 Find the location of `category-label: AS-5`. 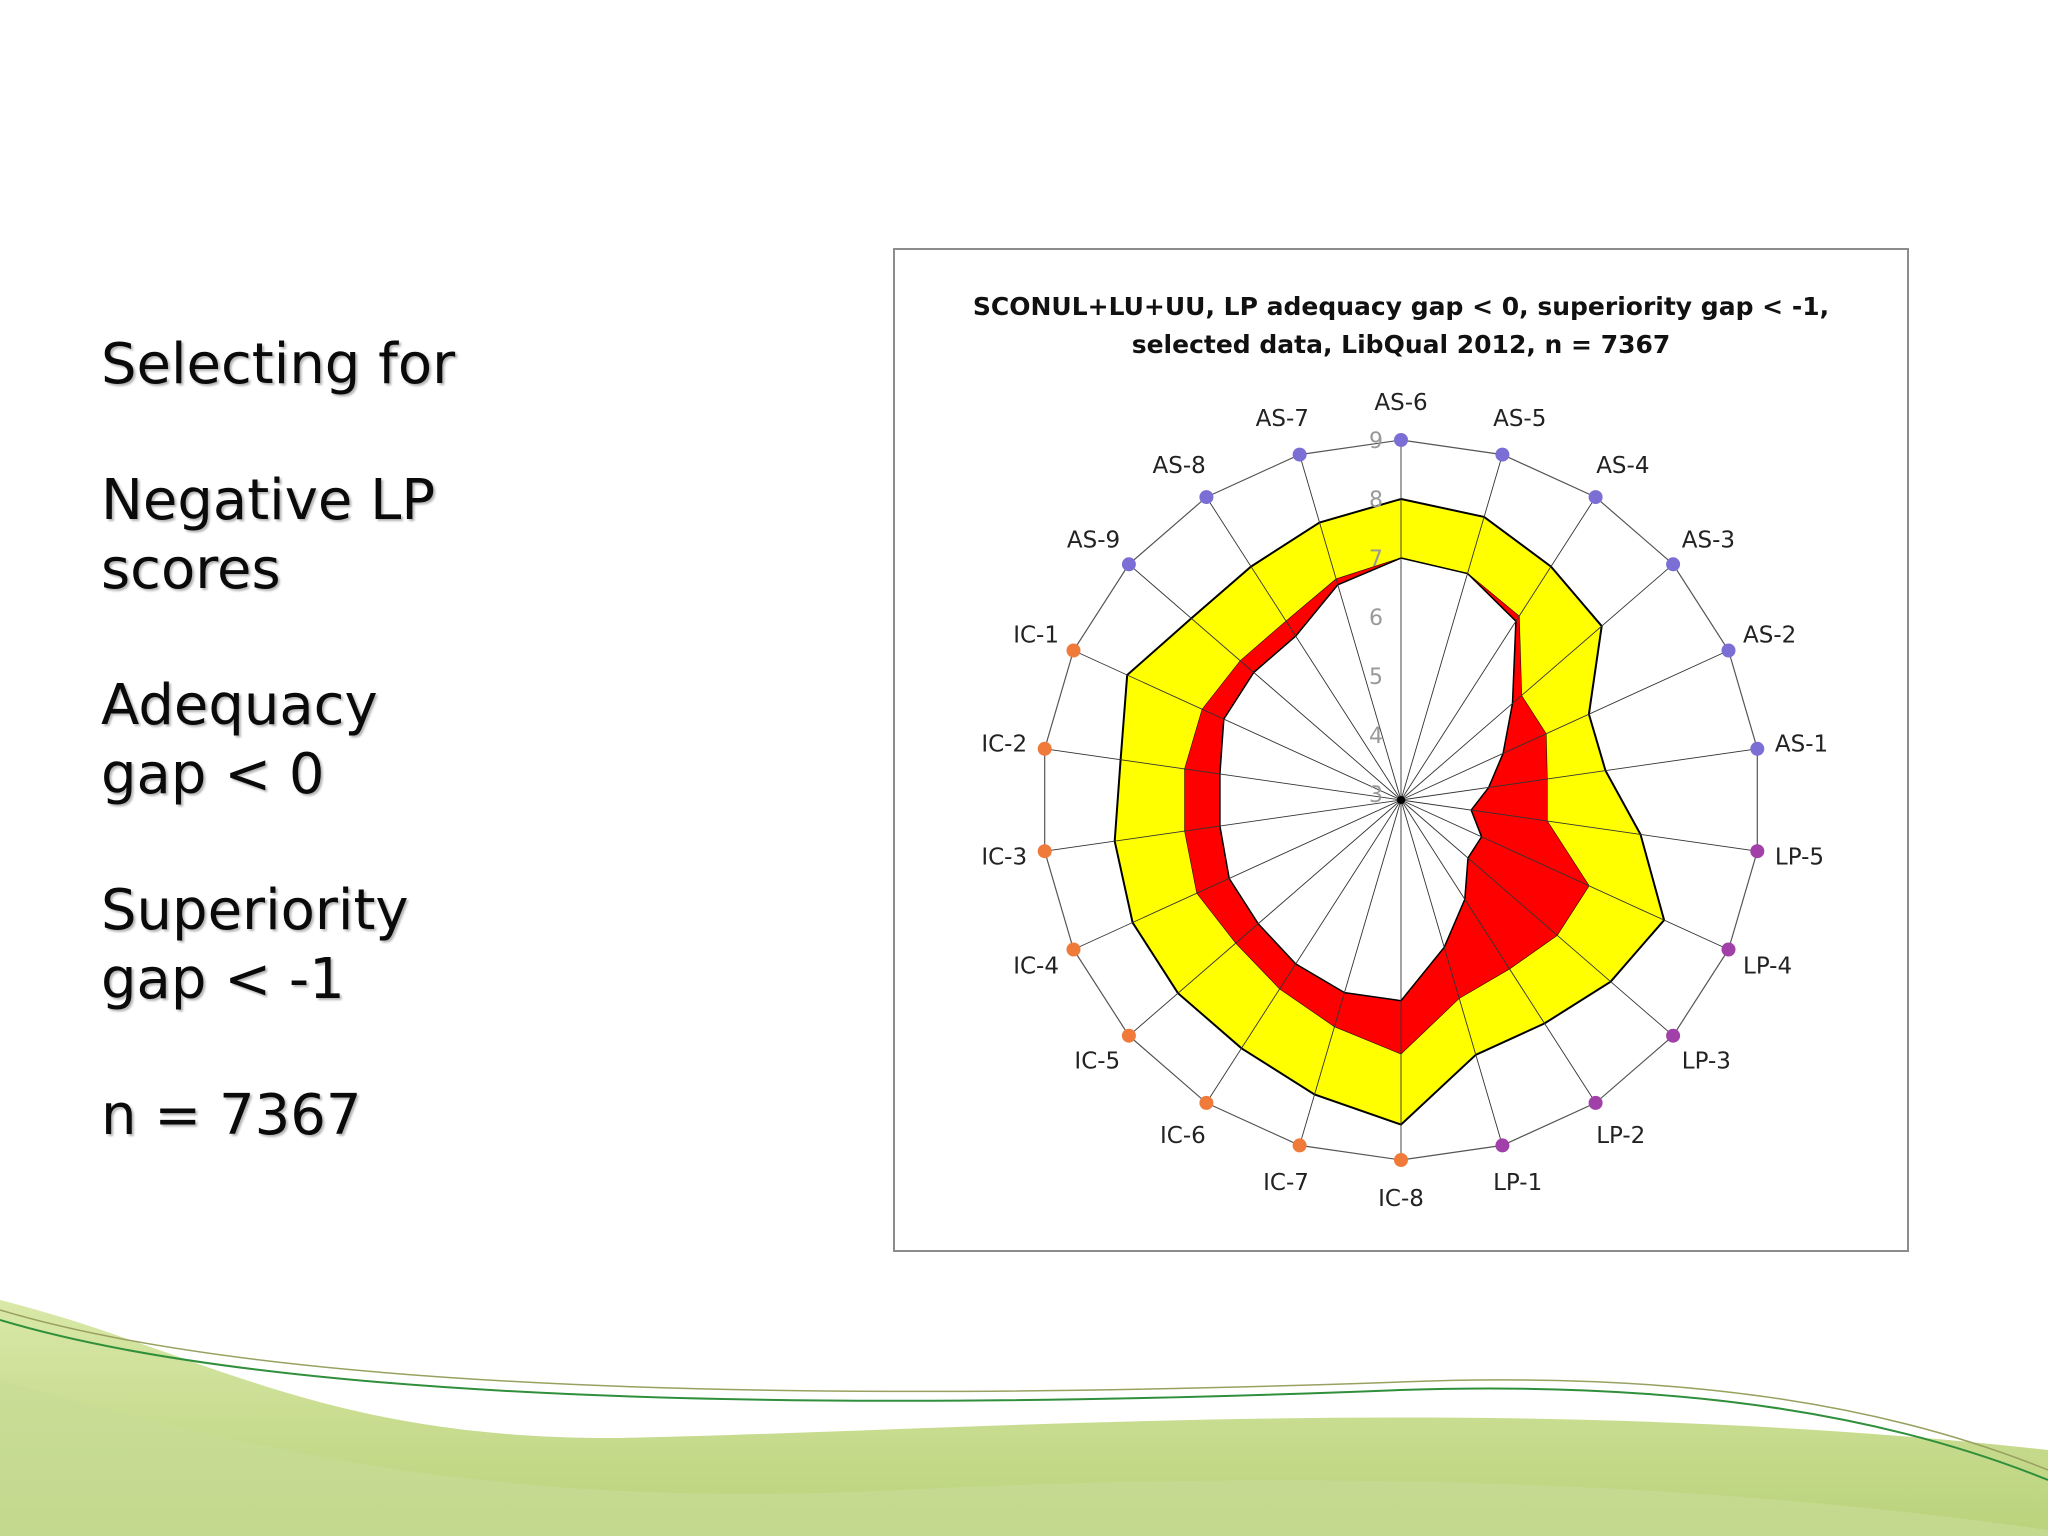

category-label: AS-5 is located at coordinates (1519, 419).